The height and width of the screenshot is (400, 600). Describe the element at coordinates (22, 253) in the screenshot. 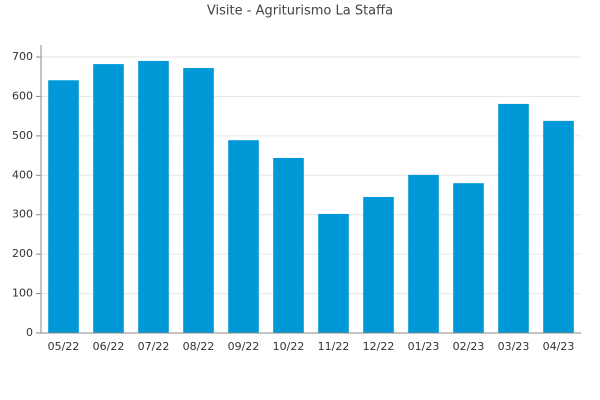

I see `y-tick-label: 200` at that location.